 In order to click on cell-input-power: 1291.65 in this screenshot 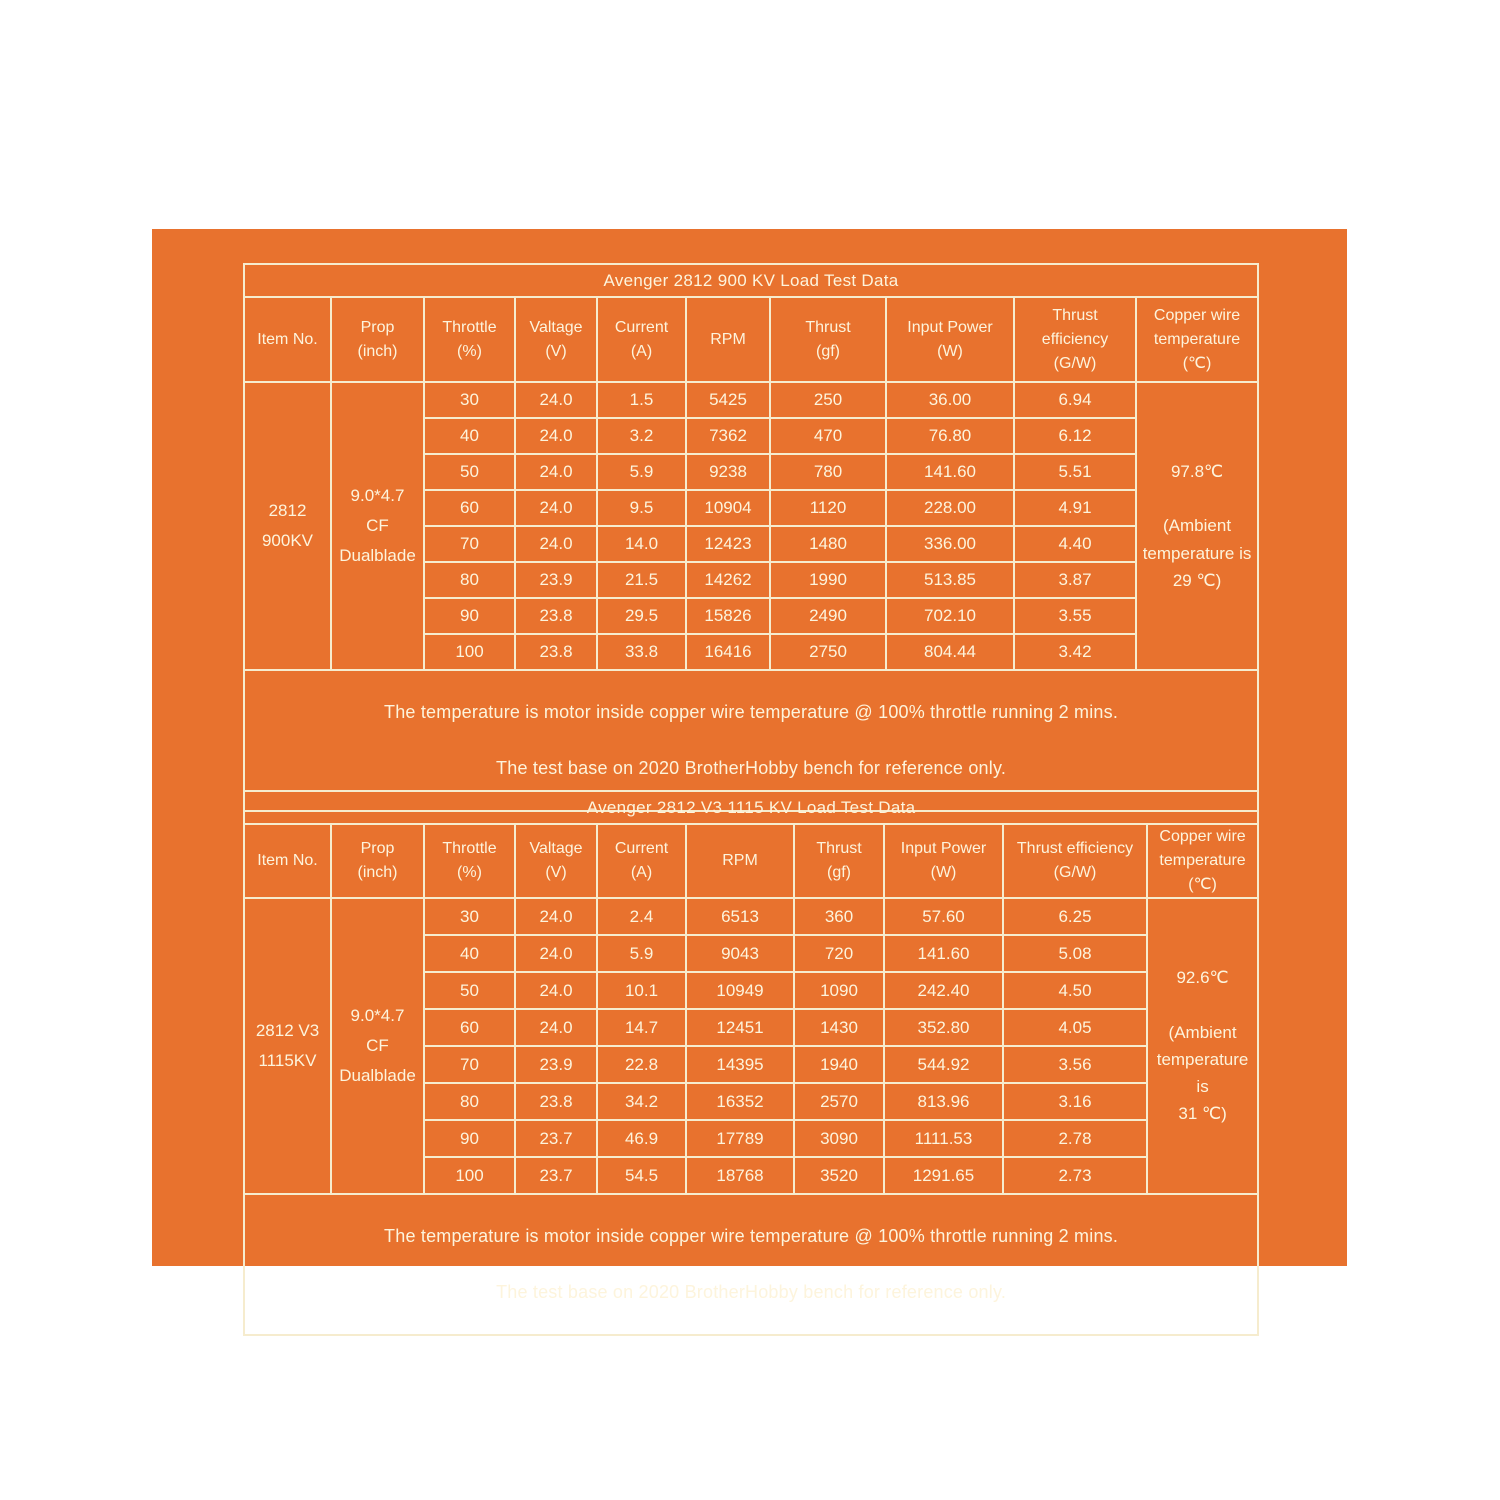, I will do `click(943, 1175)`.